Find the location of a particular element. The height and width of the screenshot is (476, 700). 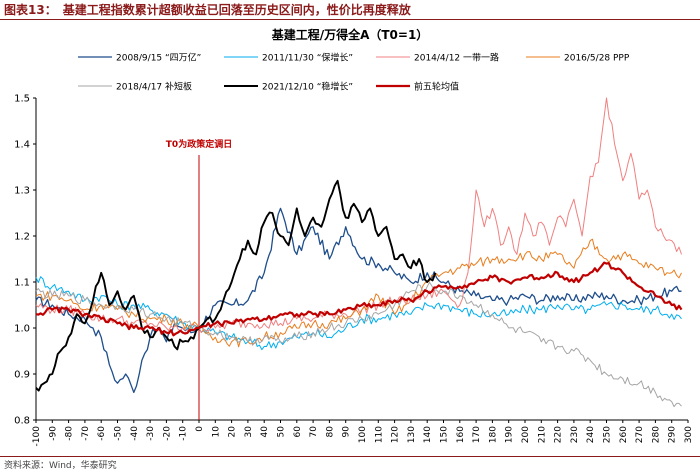

x-tick-label: -40 is located at coordinates (135, 433).